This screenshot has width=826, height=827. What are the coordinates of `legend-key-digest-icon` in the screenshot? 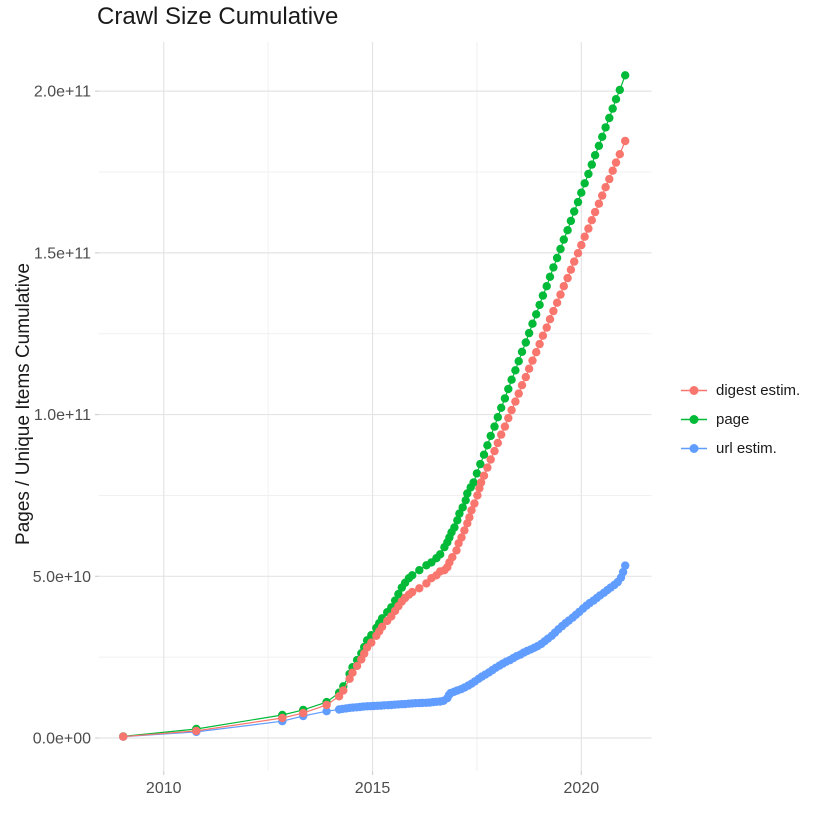 It's located at (694, 390).